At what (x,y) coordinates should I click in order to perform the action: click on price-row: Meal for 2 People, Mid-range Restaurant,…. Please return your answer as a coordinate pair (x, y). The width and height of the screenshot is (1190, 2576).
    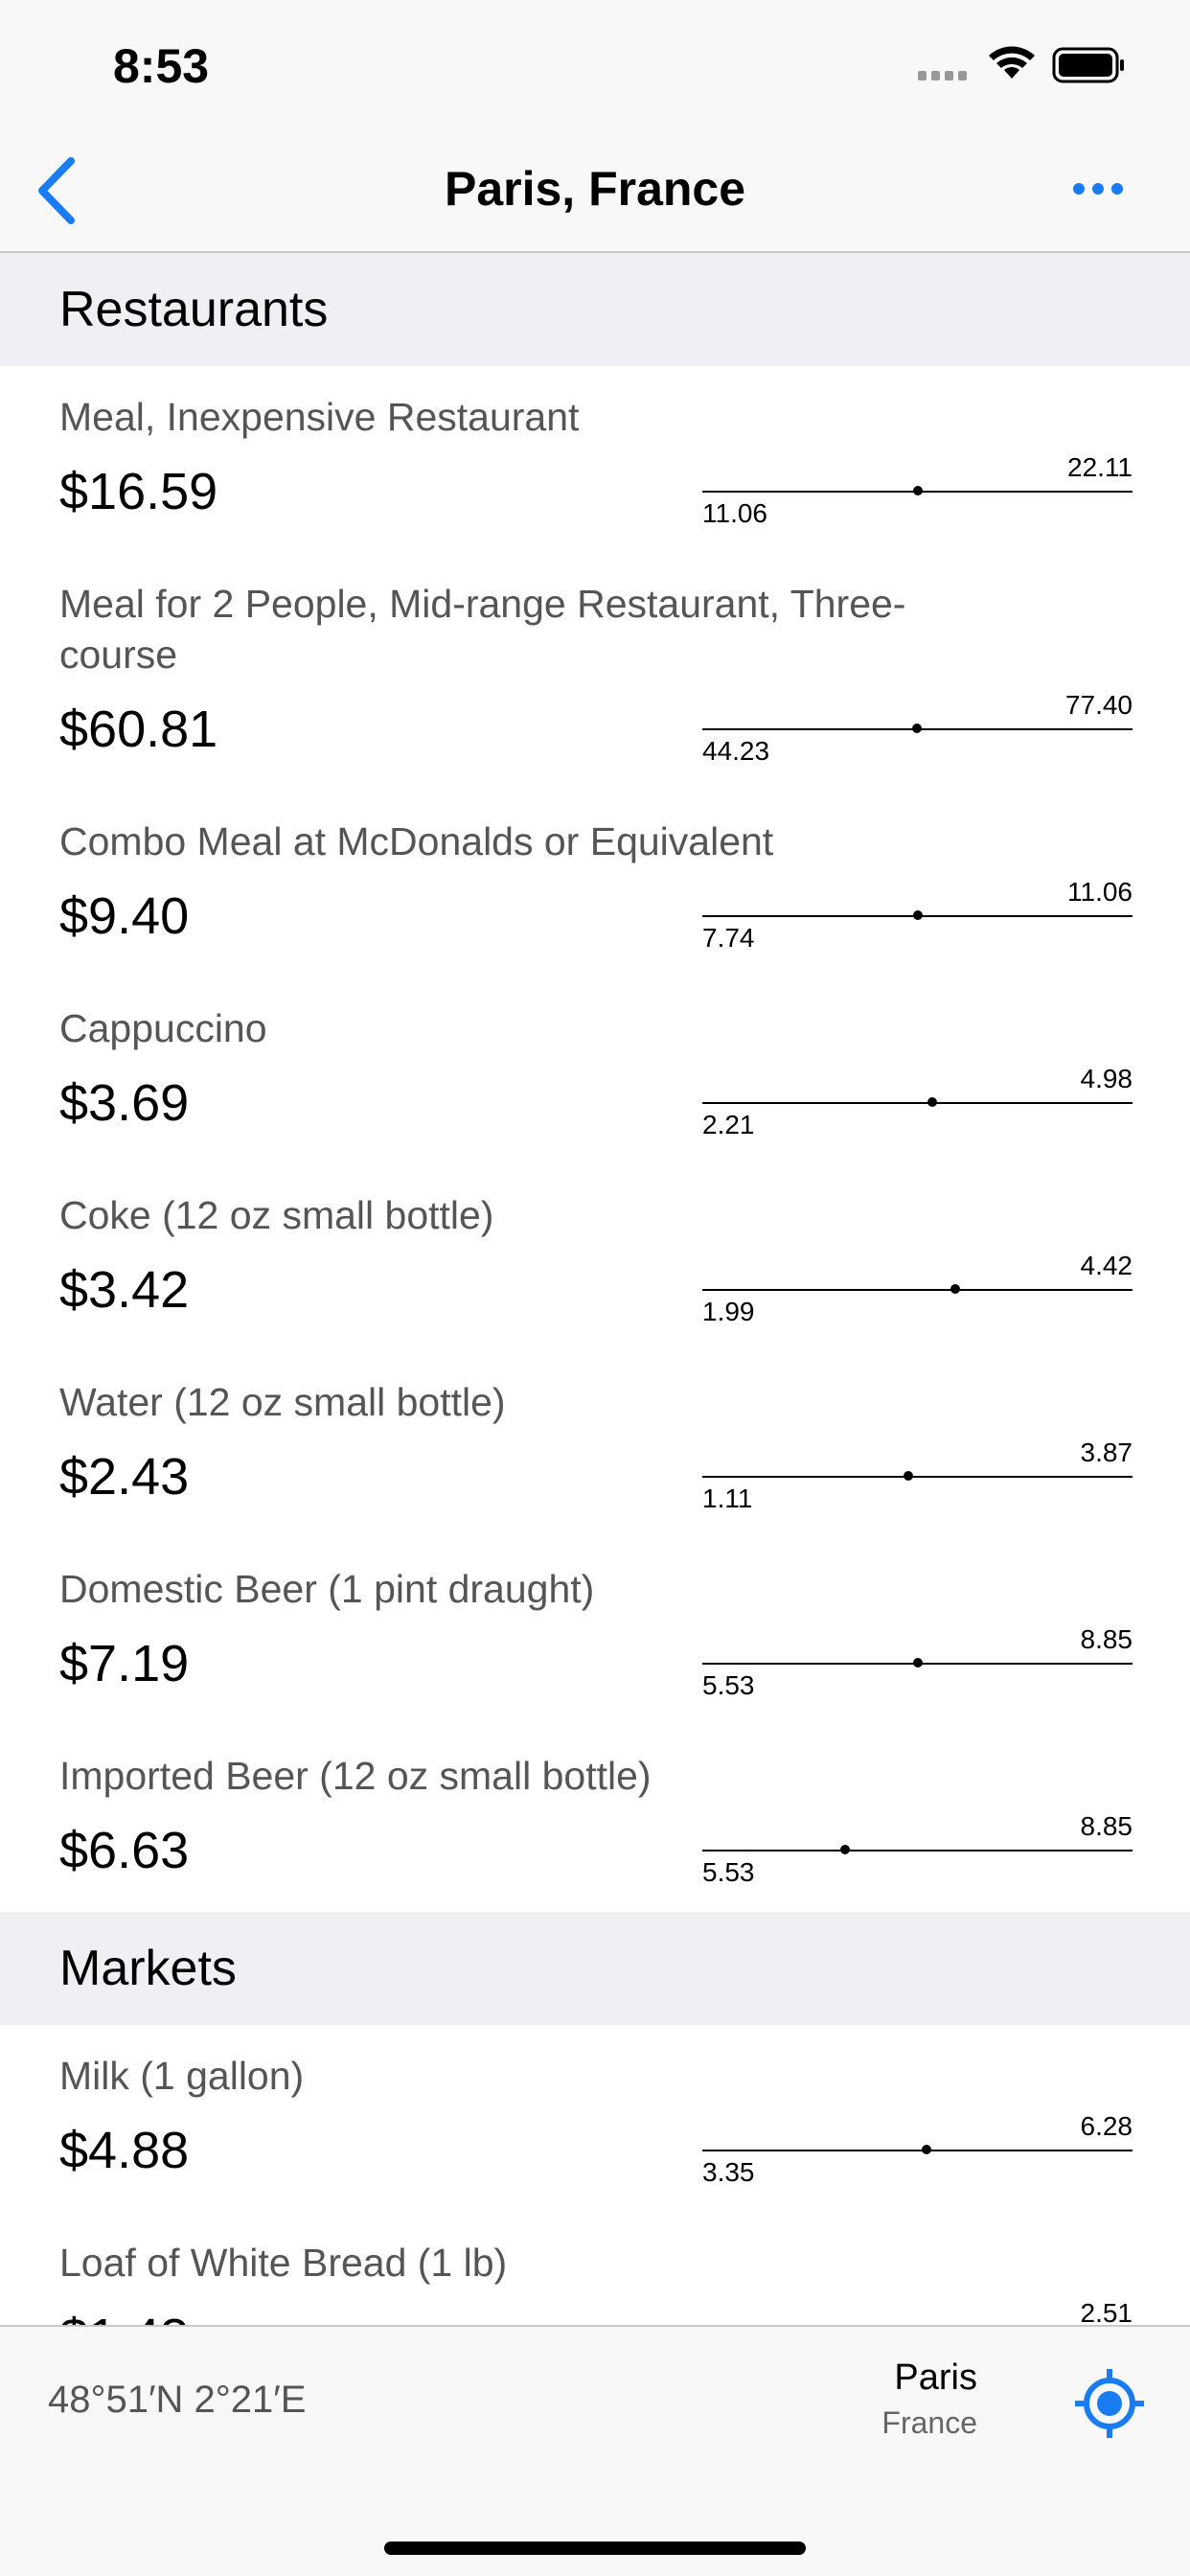
    Looking at the image, I should click on (595, 672).